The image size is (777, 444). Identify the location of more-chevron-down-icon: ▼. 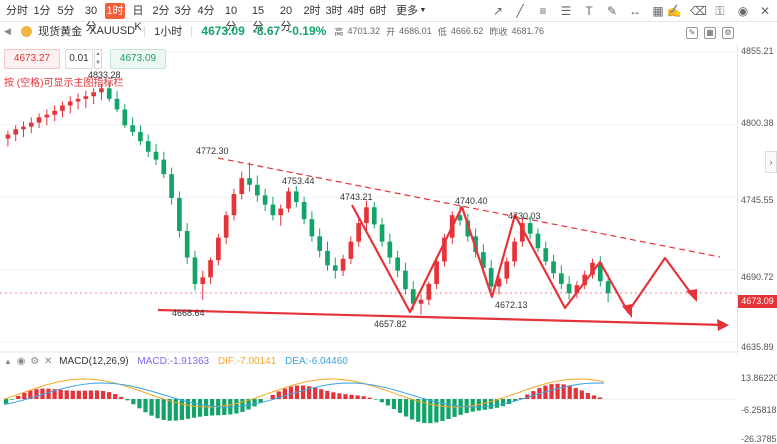
(423, 10).